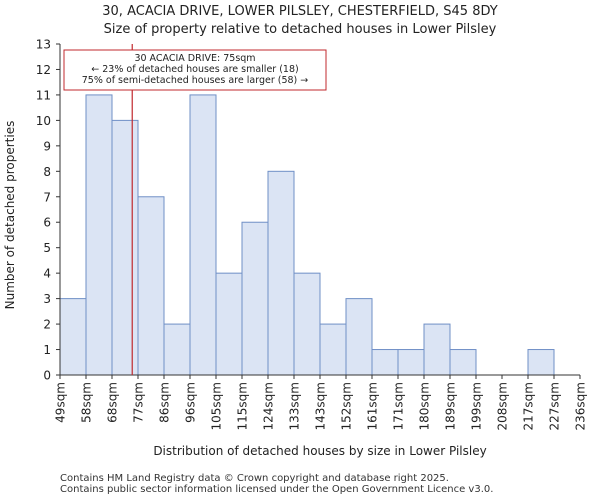 This screenshot has width=600, height=500. I want to click on x-tick-label: 115sqm, so click(243, 406).